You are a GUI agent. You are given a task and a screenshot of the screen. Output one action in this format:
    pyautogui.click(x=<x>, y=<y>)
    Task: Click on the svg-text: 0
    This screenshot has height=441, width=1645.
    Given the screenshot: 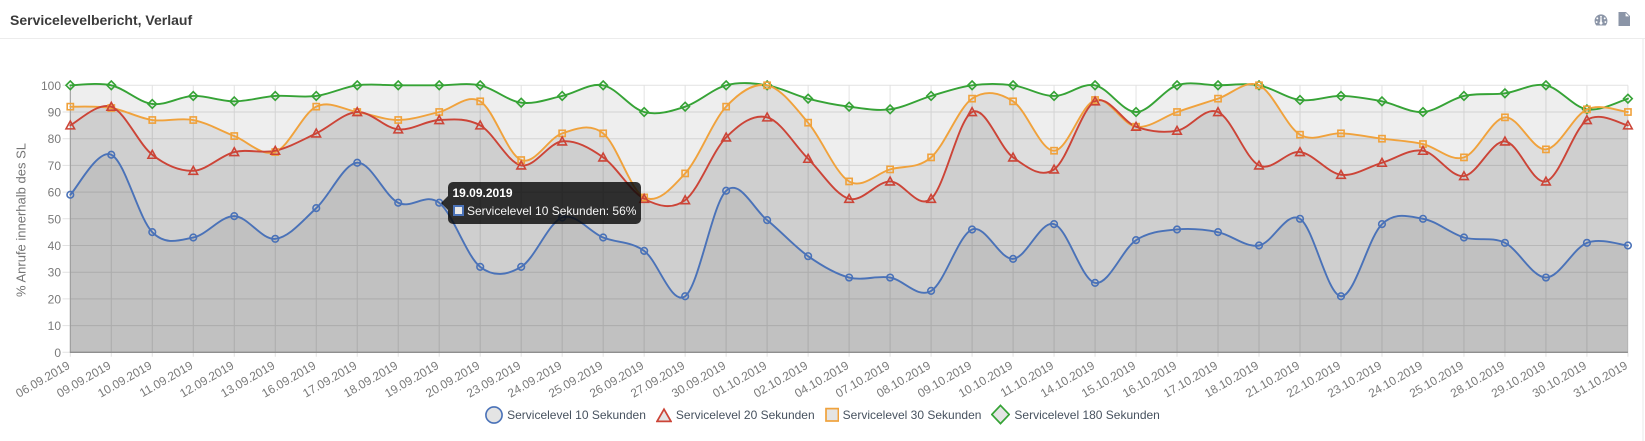 What is the action you would take?
    pyautogui.click(x=57, y=353)
    